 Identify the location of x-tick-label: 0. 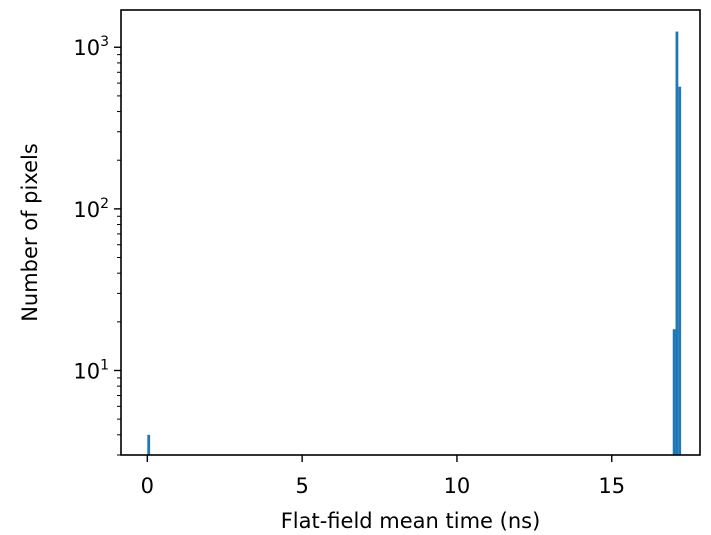
(147, 486).